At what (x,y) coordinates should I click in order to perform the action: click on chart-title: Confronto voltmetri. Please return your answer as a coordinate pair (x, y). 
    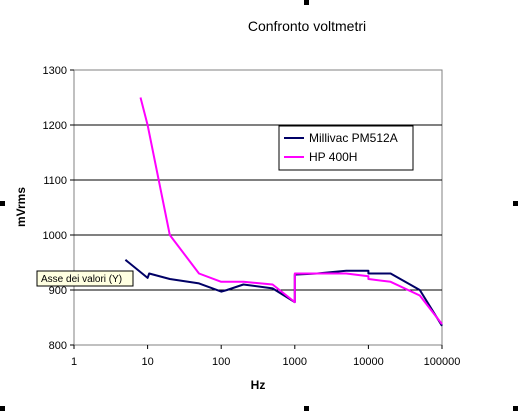
    Looking at the image, I should click on (307, 26).